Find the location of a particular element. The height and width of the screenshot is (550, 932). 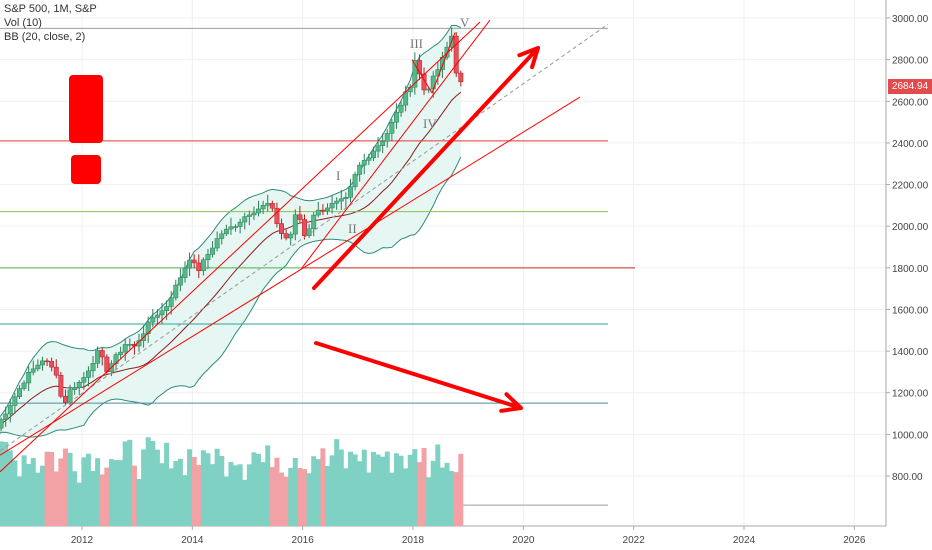

price-tick-label: 2200.00 is located at coordinates (910, 186).